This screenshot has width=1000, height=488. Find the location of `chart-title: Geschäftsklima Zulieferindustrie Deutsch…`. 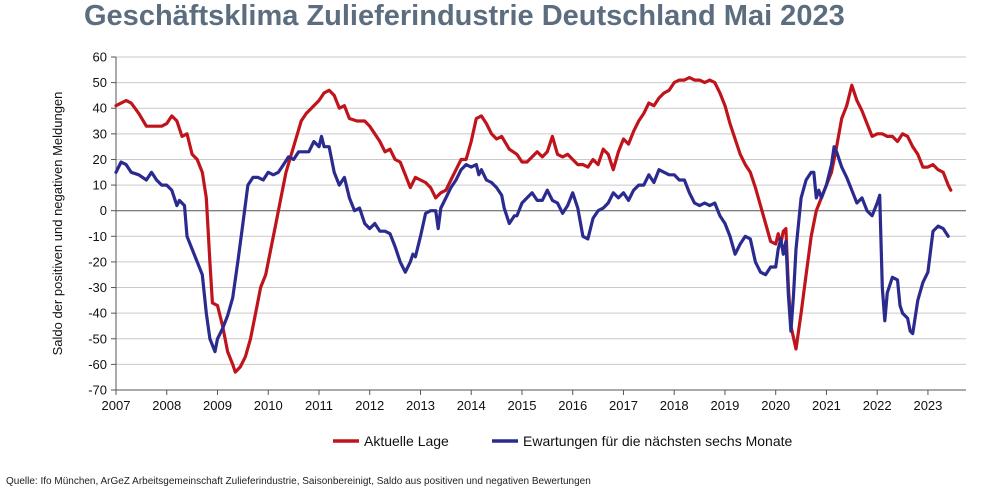

chart-title: Geschäftsklima Zulieferindustrie Deutsch… is located at coordinates (464, 16).